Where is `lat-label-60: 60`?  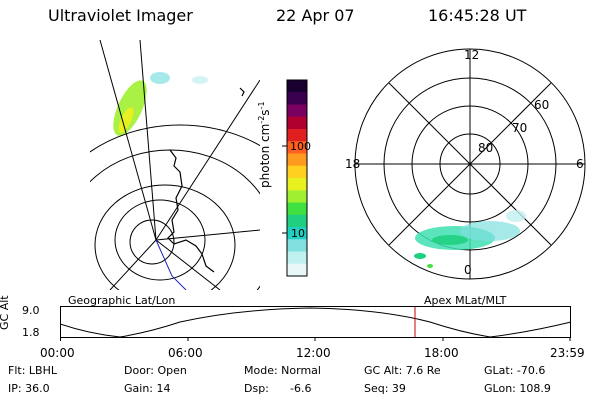
lat-label-60: 60 is located at coordinates (542, 105).